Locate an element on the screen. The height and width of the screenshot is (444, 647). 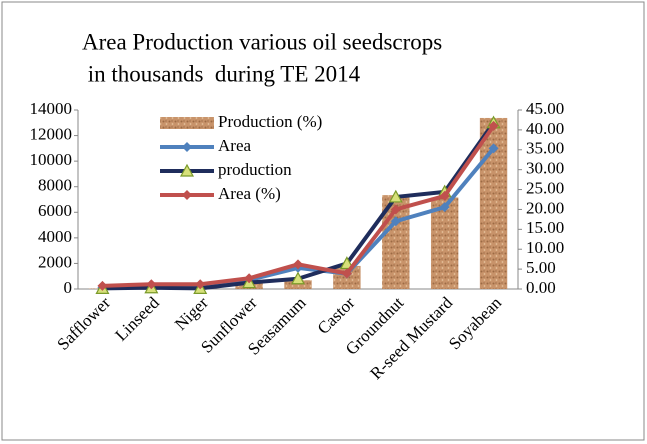
y2-tick-label: 25.00 is located at coordinates (545, 187).